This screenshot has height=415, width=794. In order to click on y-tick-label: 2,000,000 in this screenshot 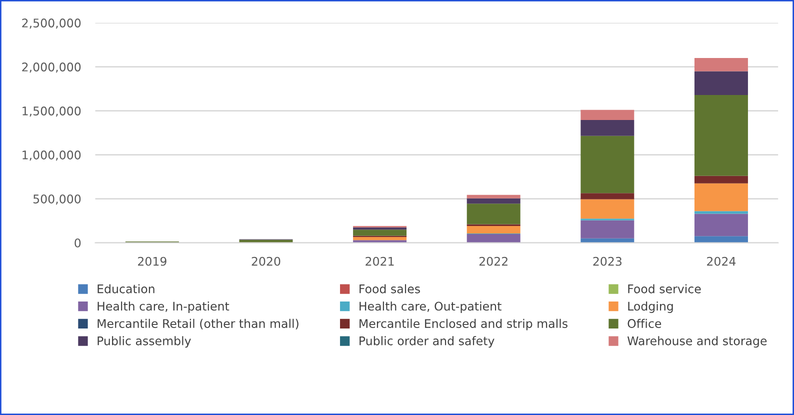, I will do `click(51, 67)`.